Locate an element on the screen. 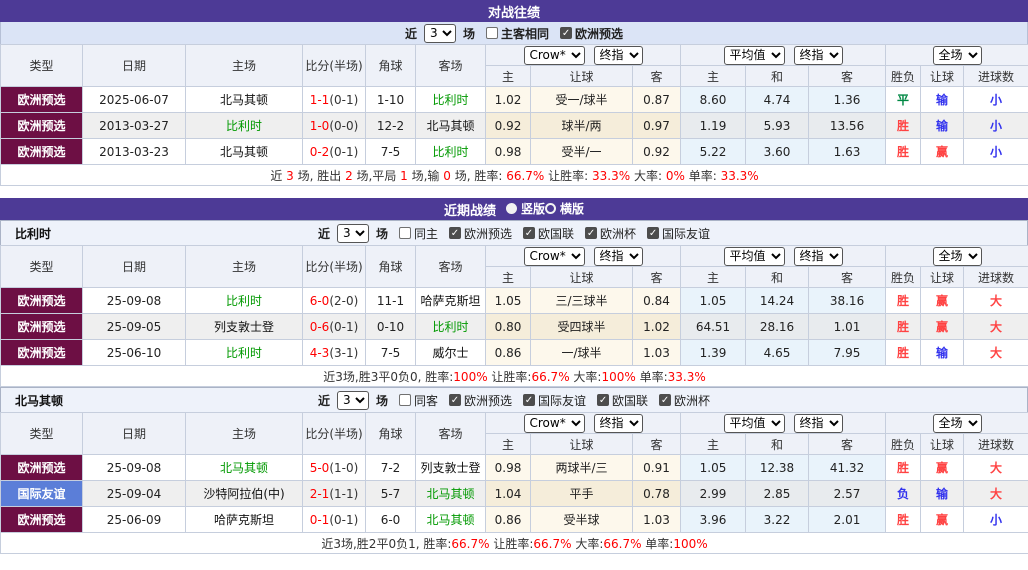  filter-option-3: ✓ 欧国联 is located at coordinates (622, 400).